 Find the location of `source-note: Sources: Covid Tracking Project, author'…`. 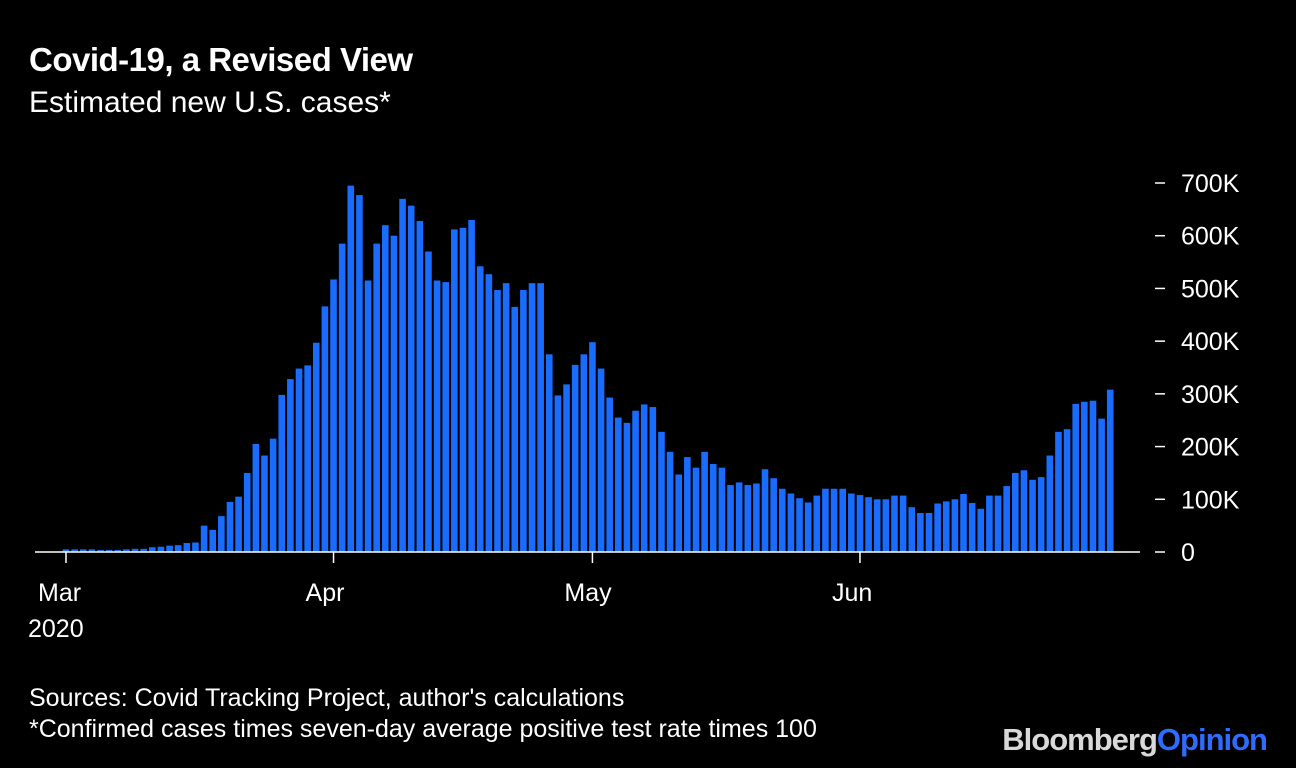

source-note: Sources: Covid Tracking Project, author'… is located at coordinates (327, 698).